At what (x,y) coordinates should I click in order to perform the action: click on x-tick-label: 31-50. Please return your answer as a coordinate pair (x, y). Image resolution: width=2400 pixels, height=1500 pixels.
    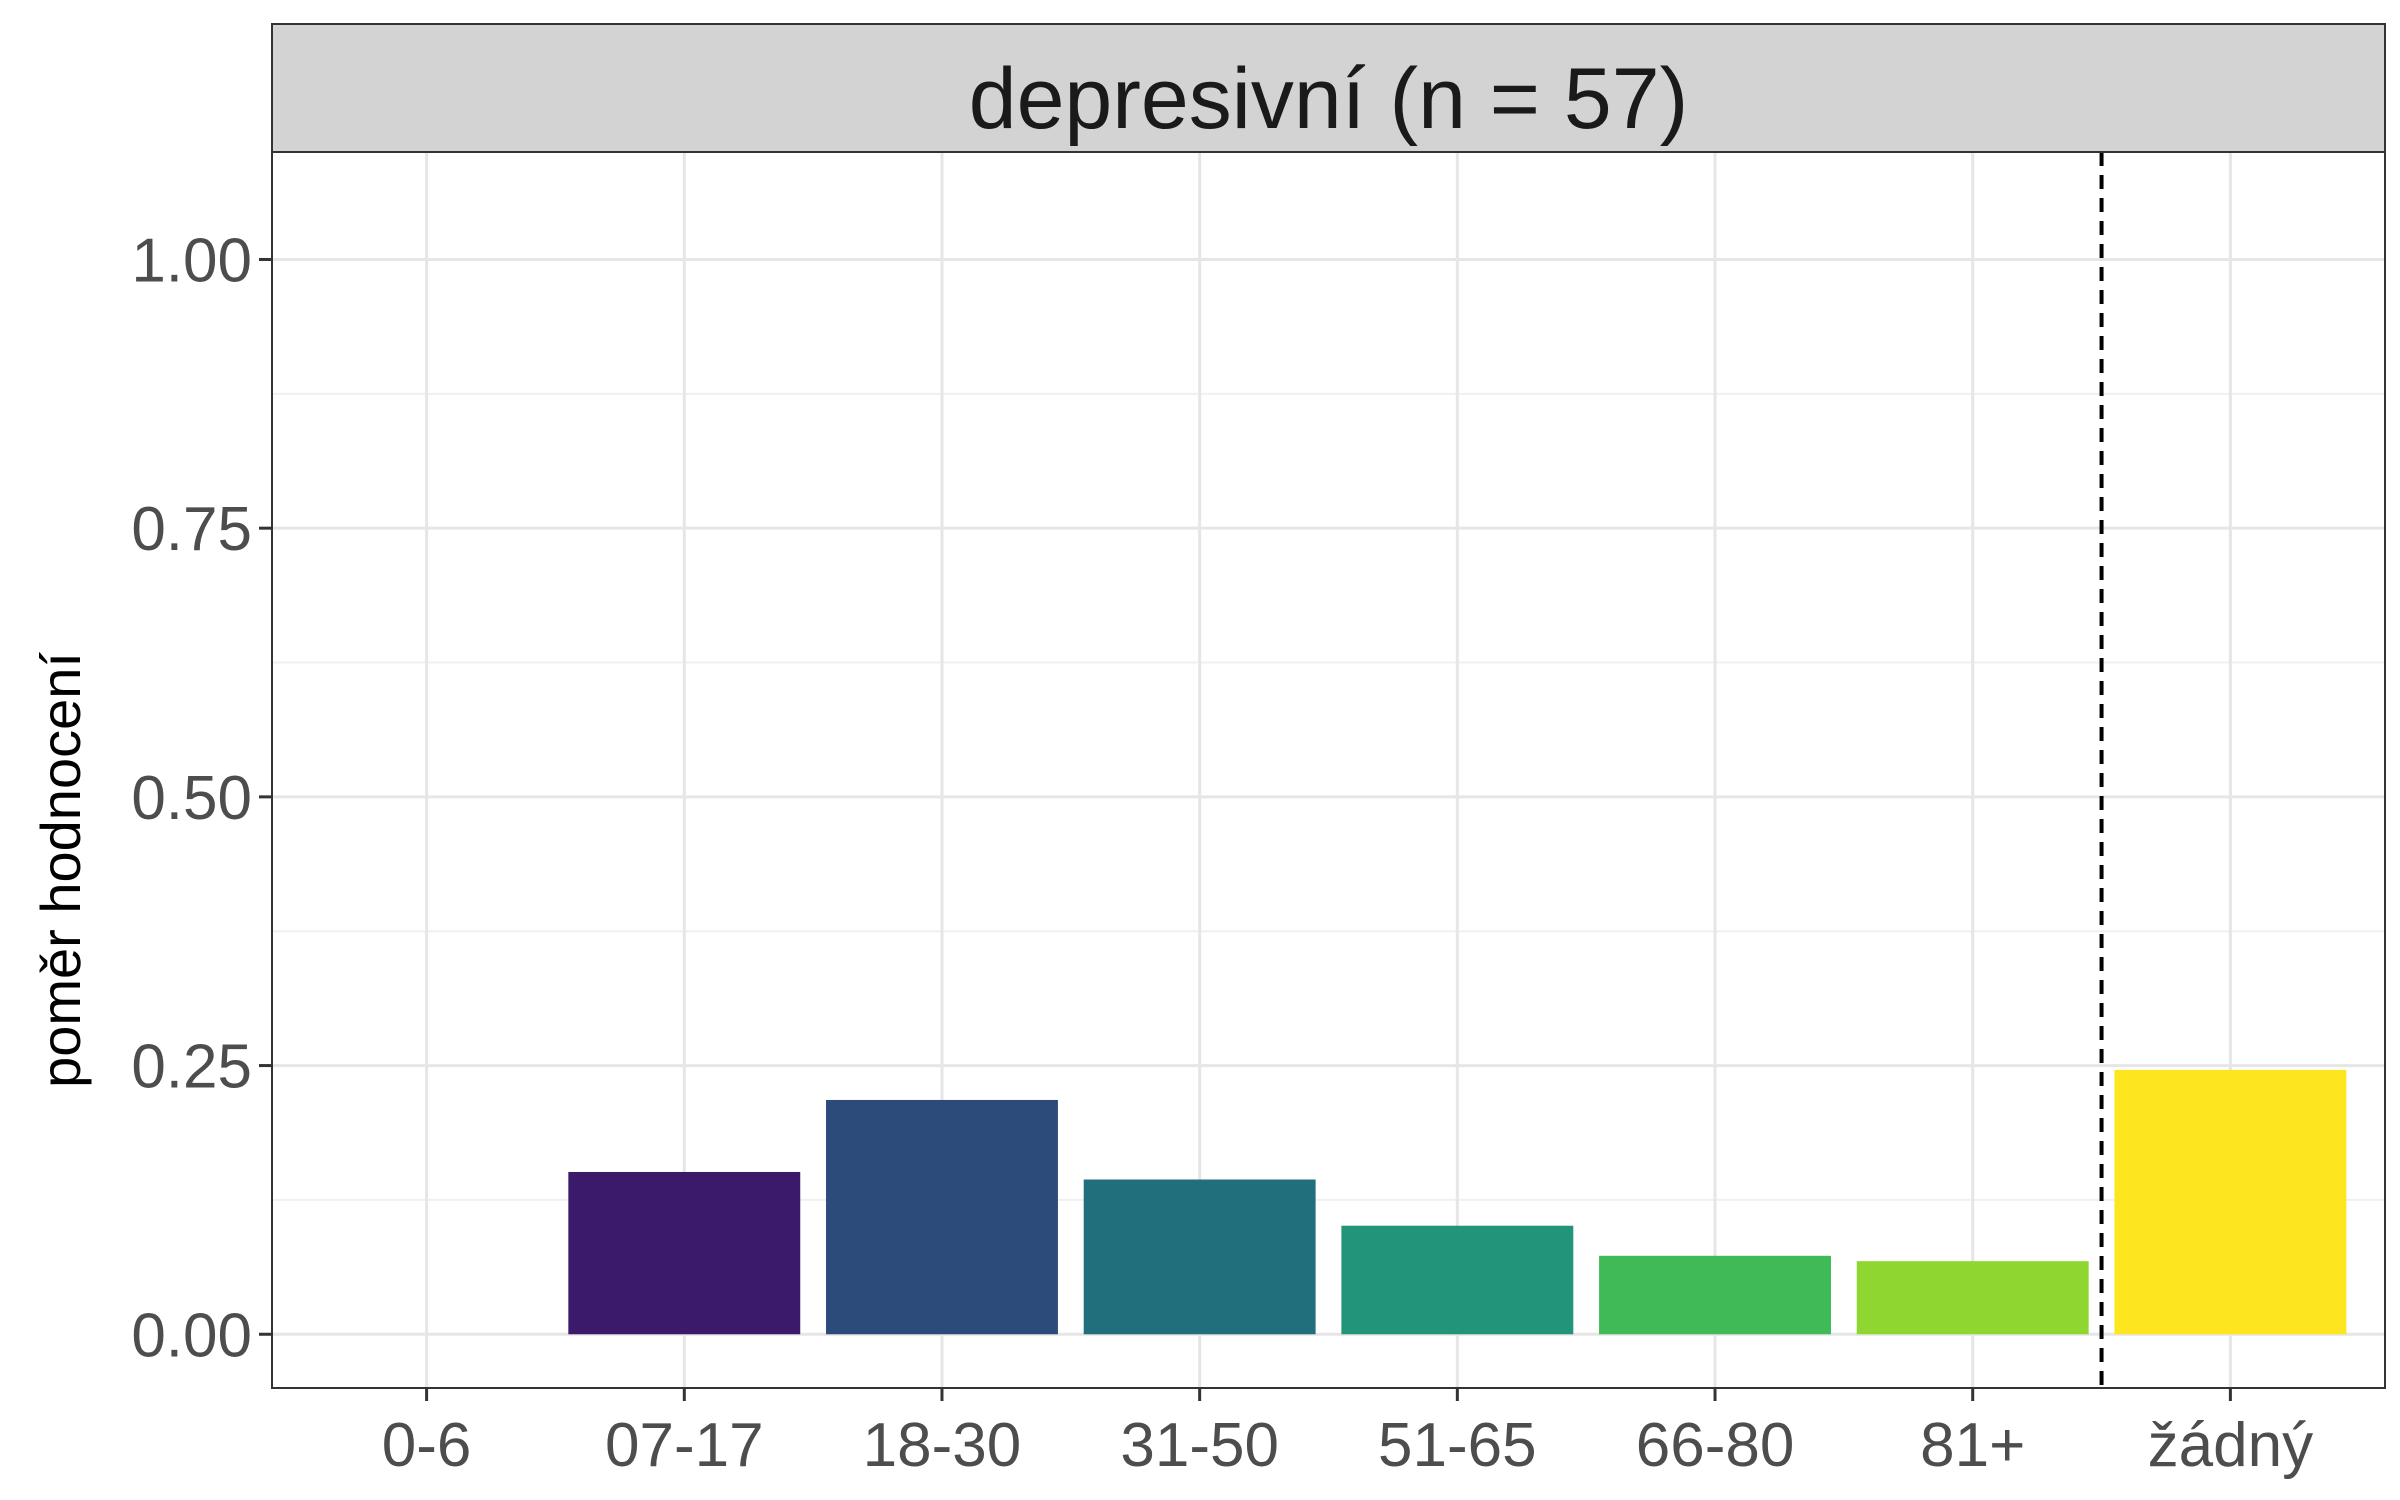
    Looking at the image, I should click on (1199, 1445).